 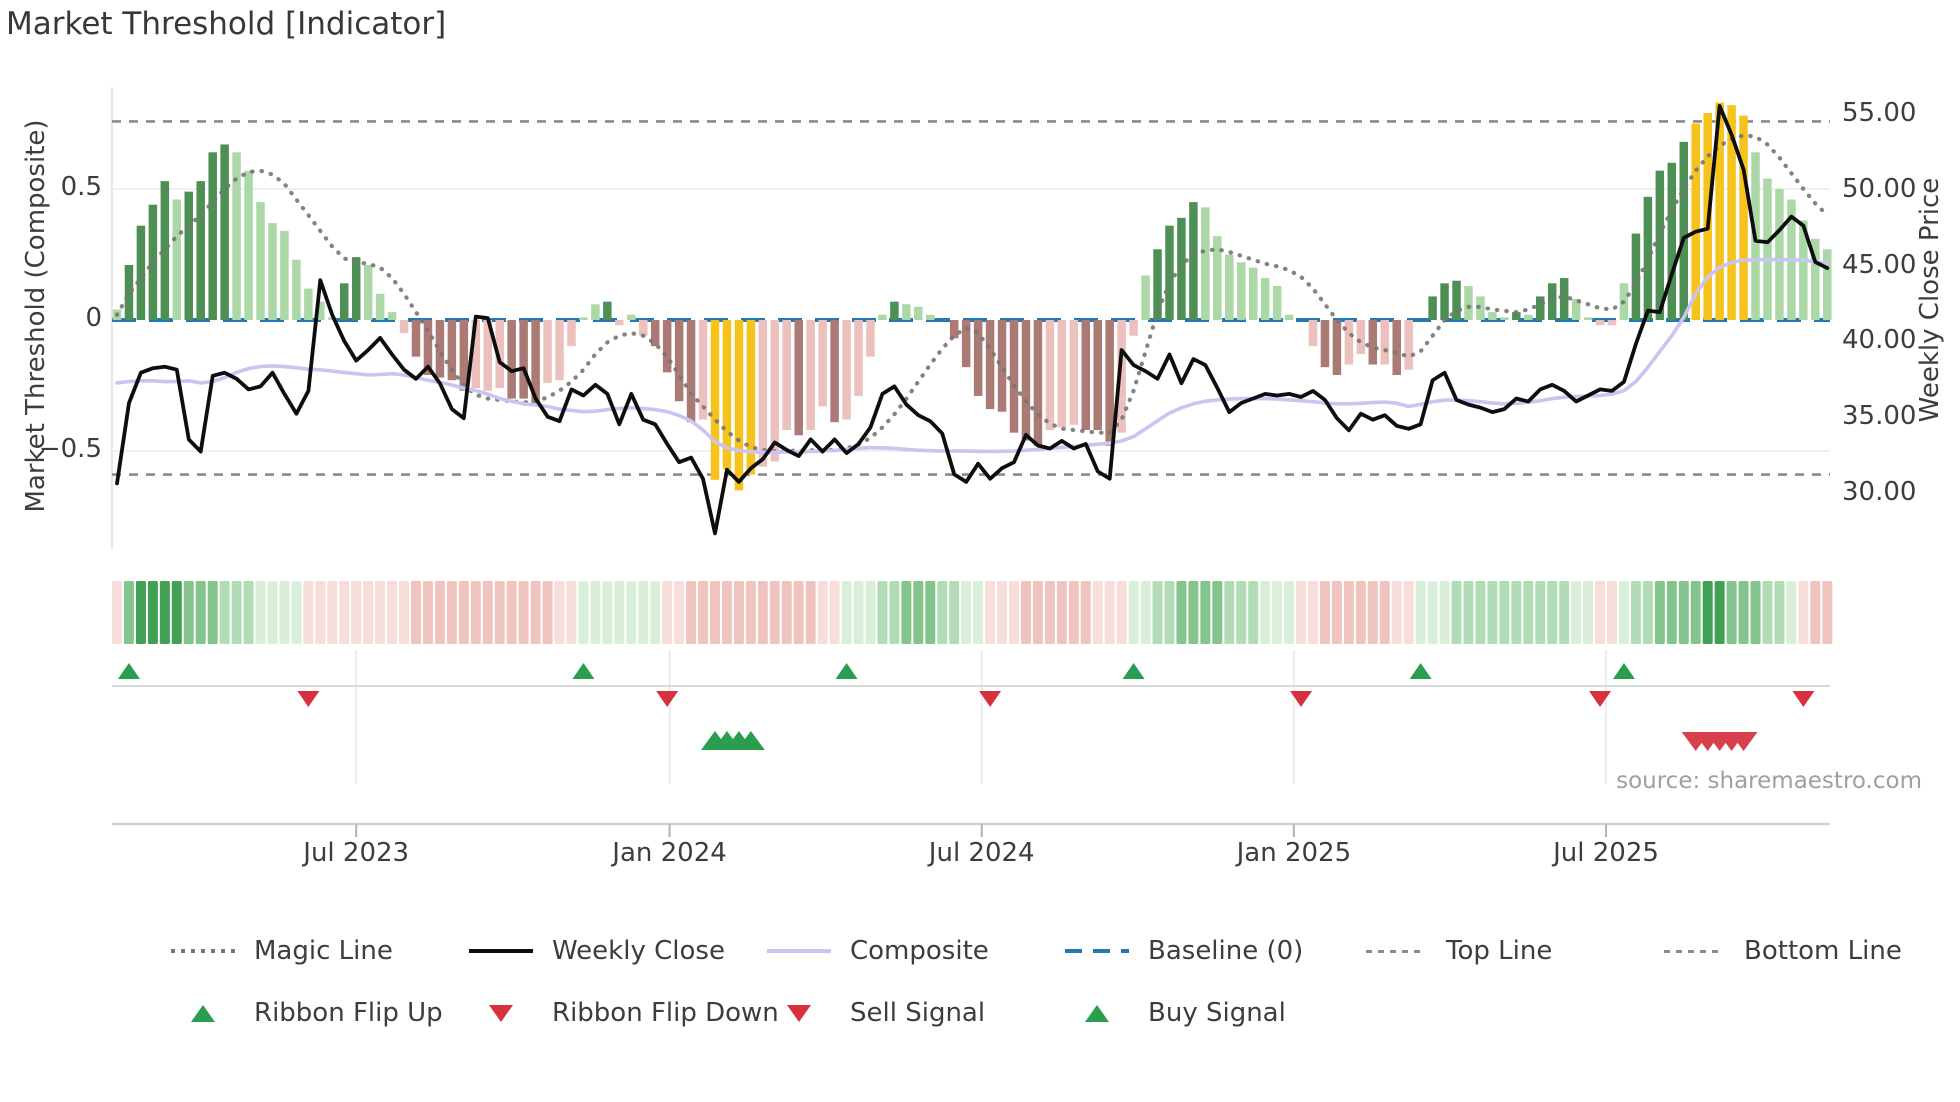 I want to click on magic-line-swatch, so click(x=203, y=951).